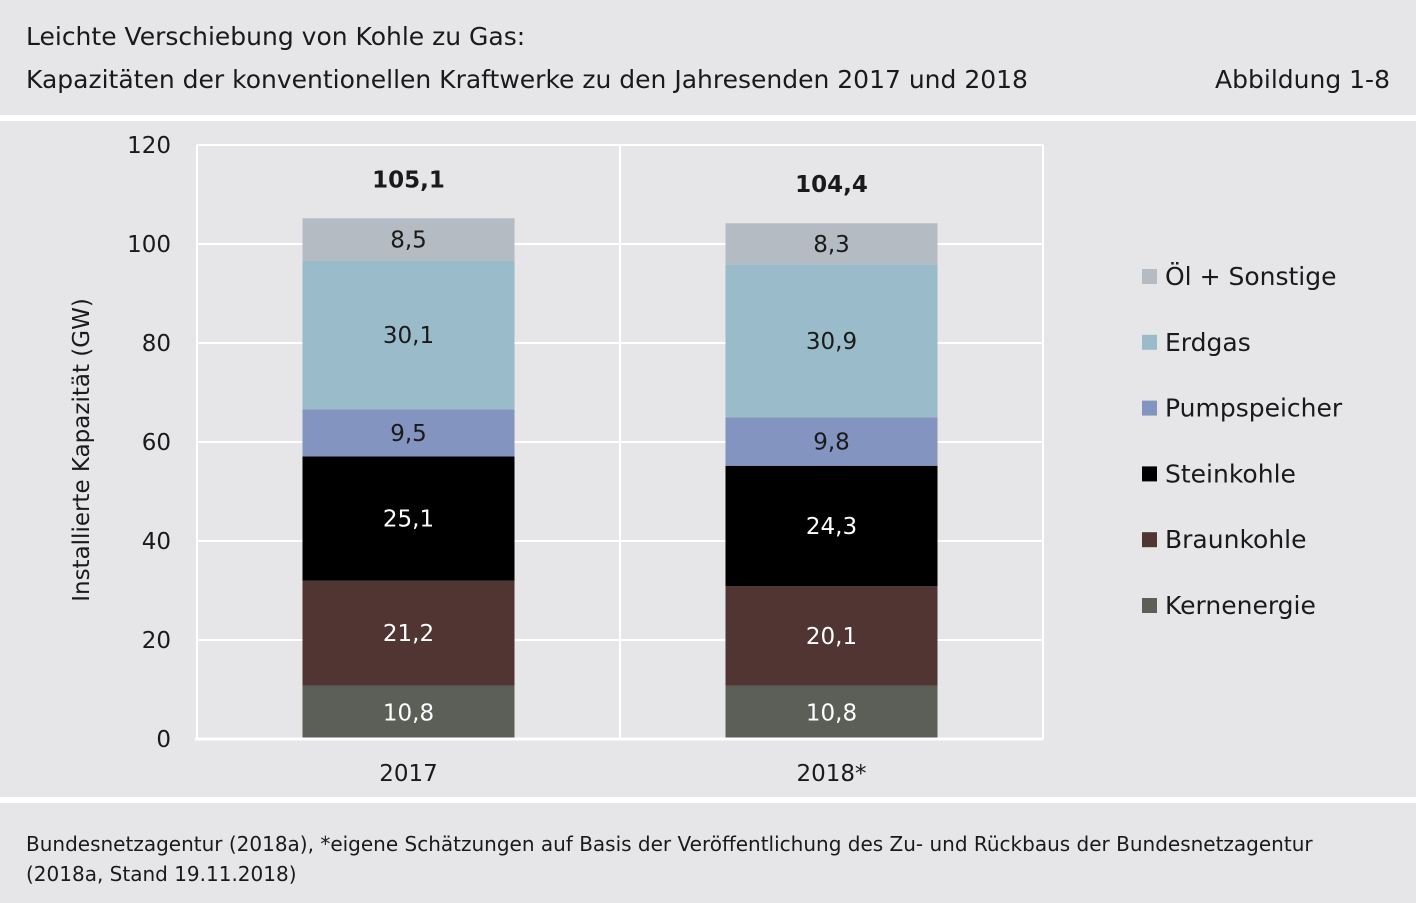 The width and height of the screenshot is (1416, 903). Describe the element at coordinates (831, 774) in the screenshot. I see `x-tick-label: 2018*` at that location.